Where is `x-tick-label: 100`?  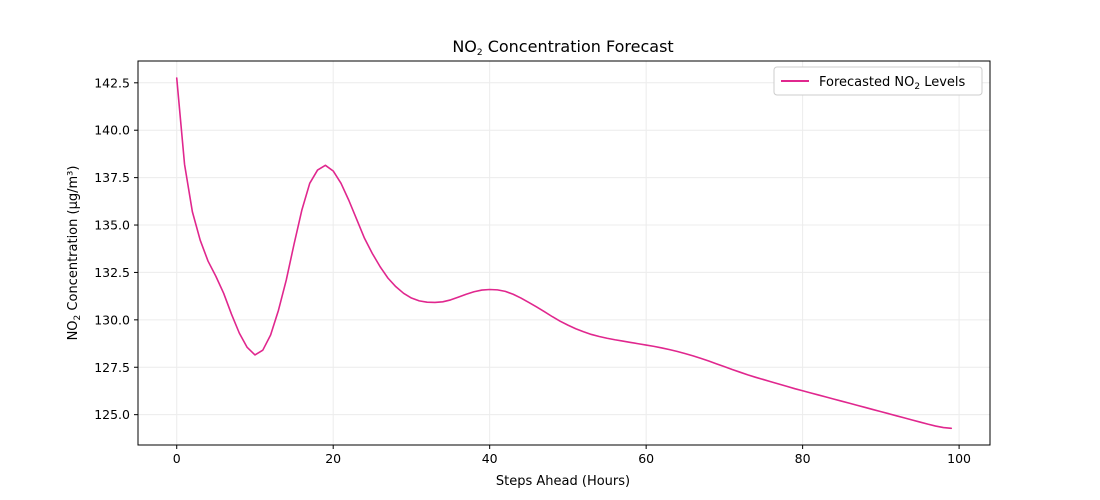 x-tick-label: 100 is located at coordinates (959, 458).